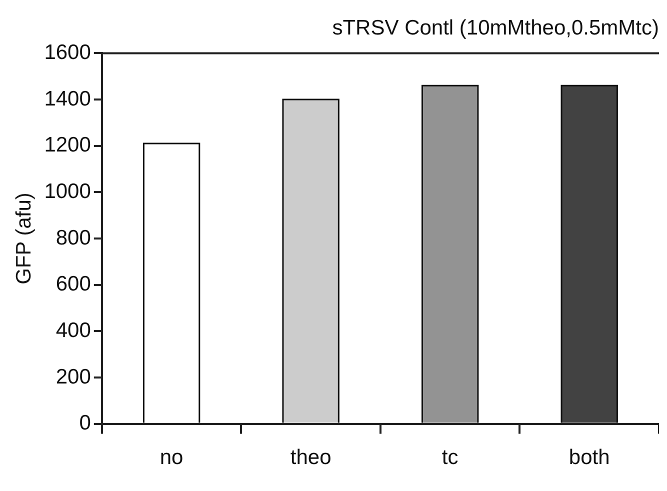 Image resolution: width=667 pixels, height=491 pixels. I want to click on y-tick-label: 200, so click(73, 376).